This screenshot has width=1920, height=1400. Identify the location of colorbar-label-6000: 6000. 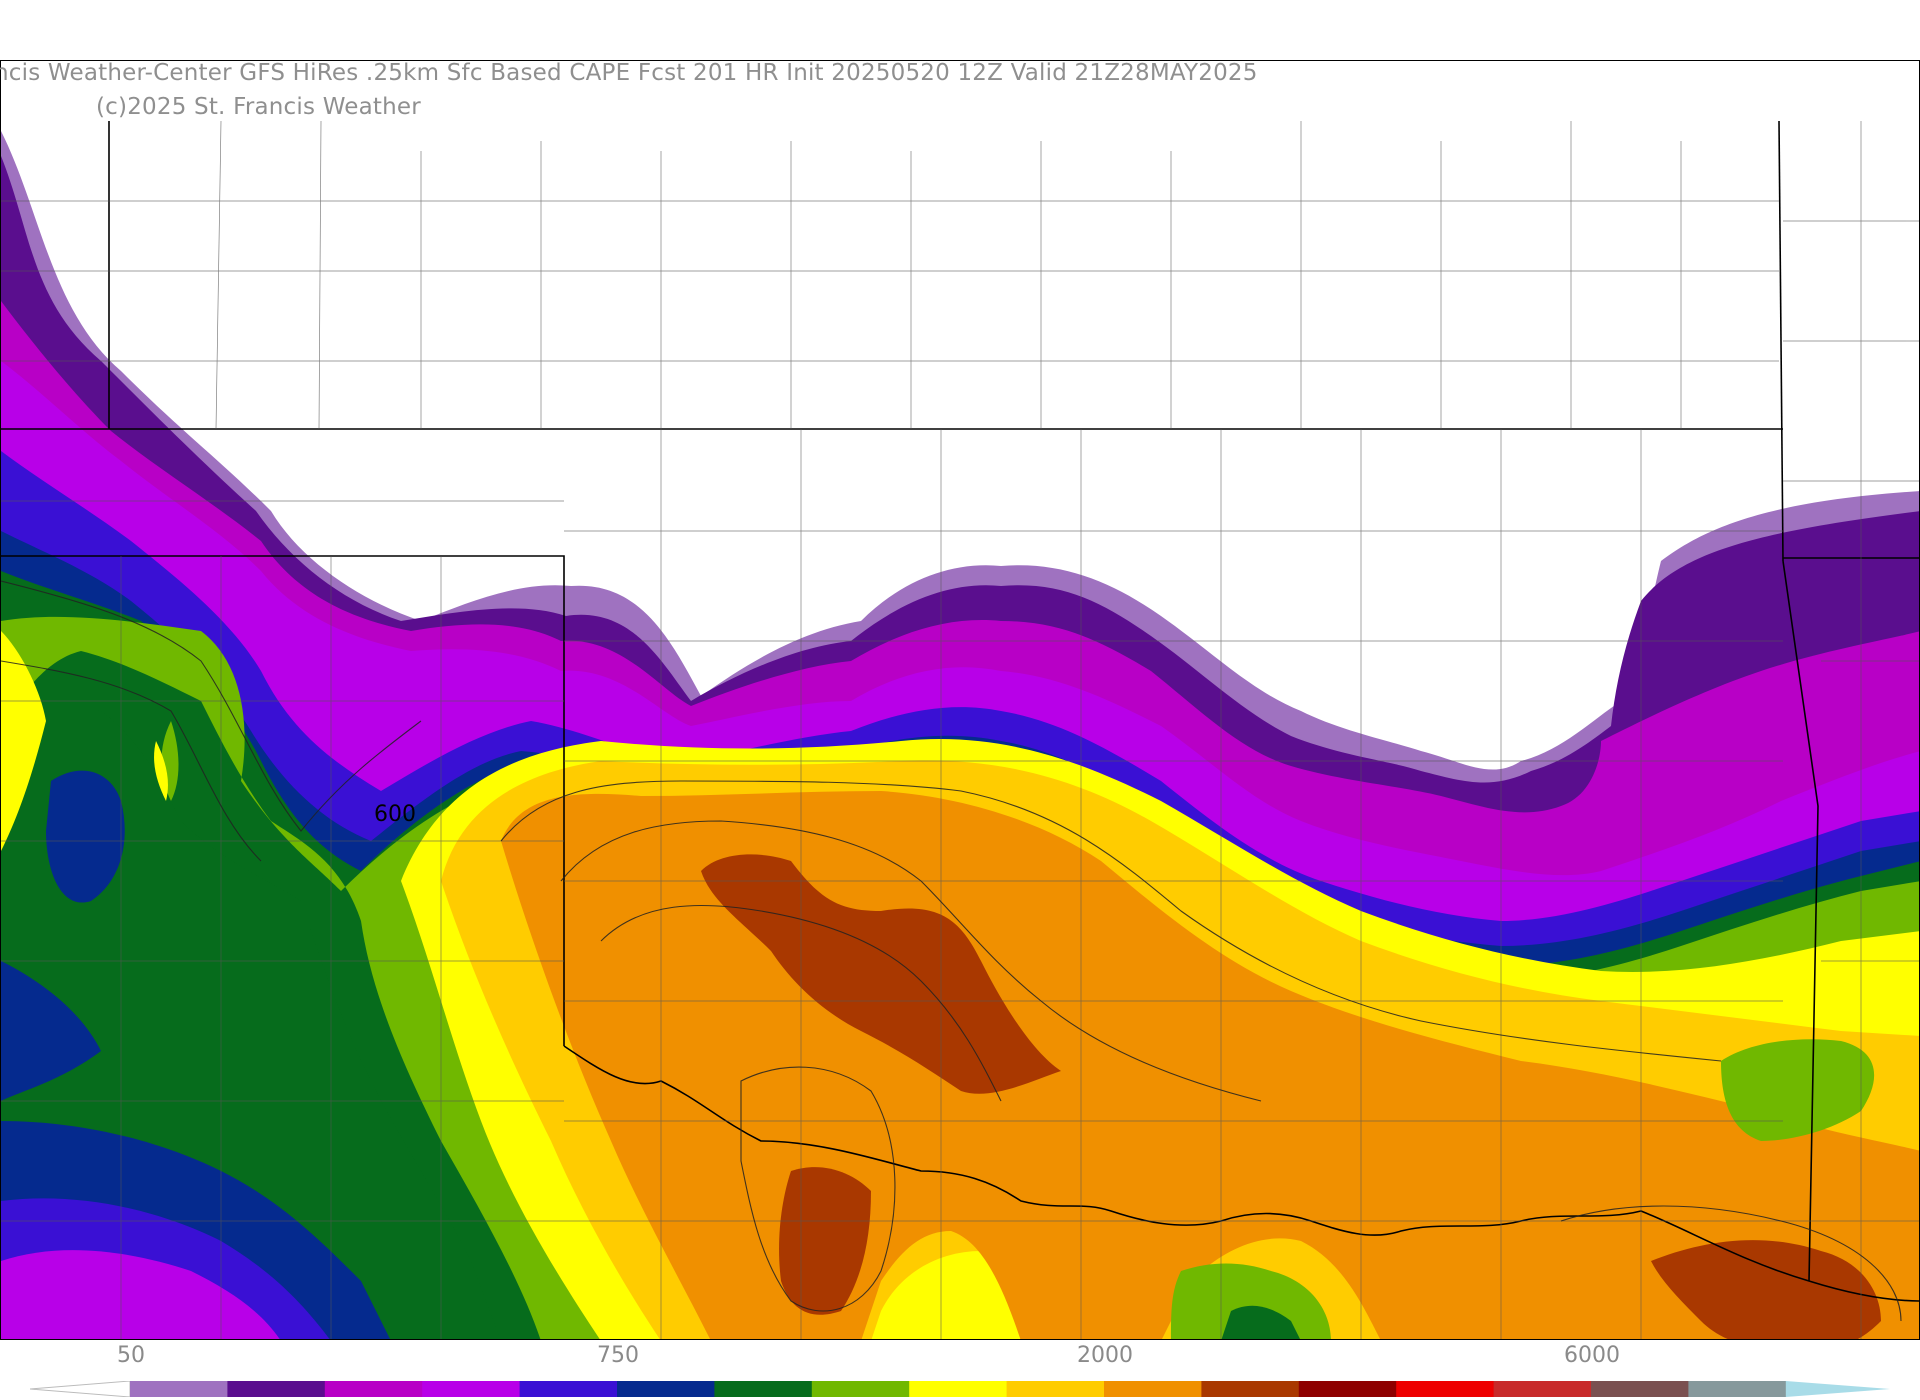
(1592, 1355).